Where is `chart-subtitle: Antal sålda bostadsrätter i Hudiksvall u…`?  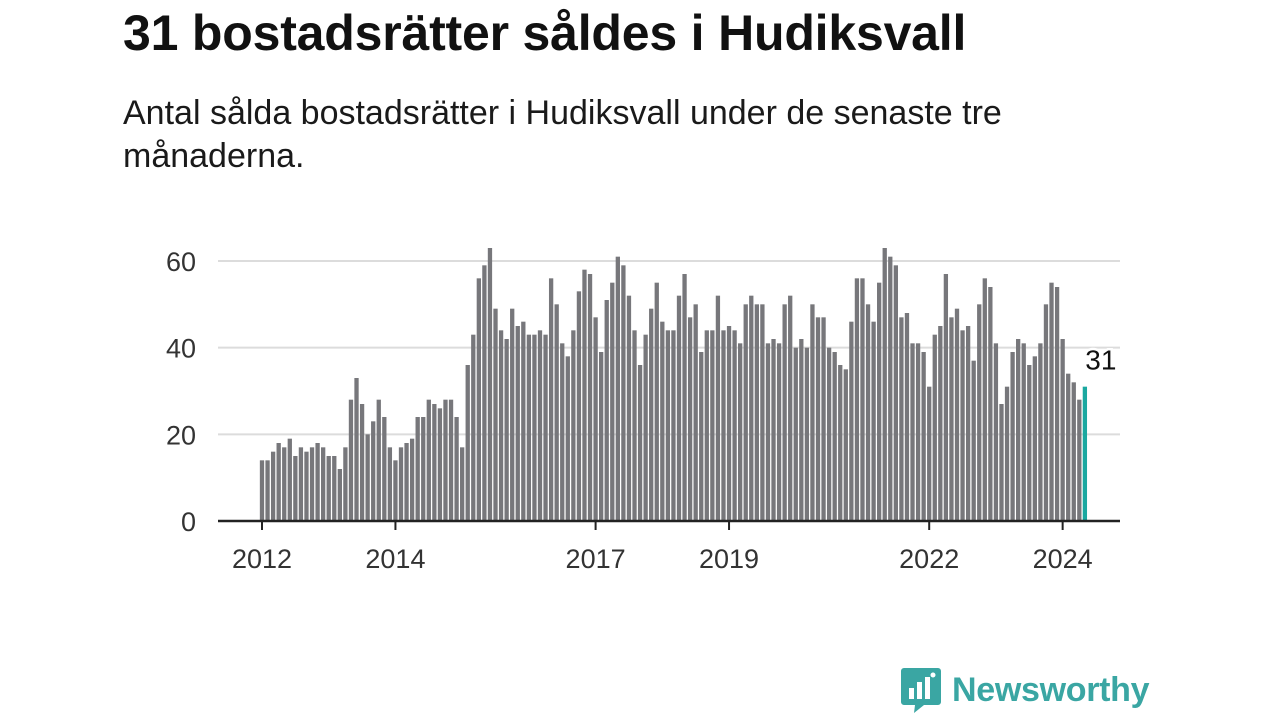 chart-subtitle: Antal sålda bostadsrätter i Hudiksvall u… is located at coordinates (562, 134).